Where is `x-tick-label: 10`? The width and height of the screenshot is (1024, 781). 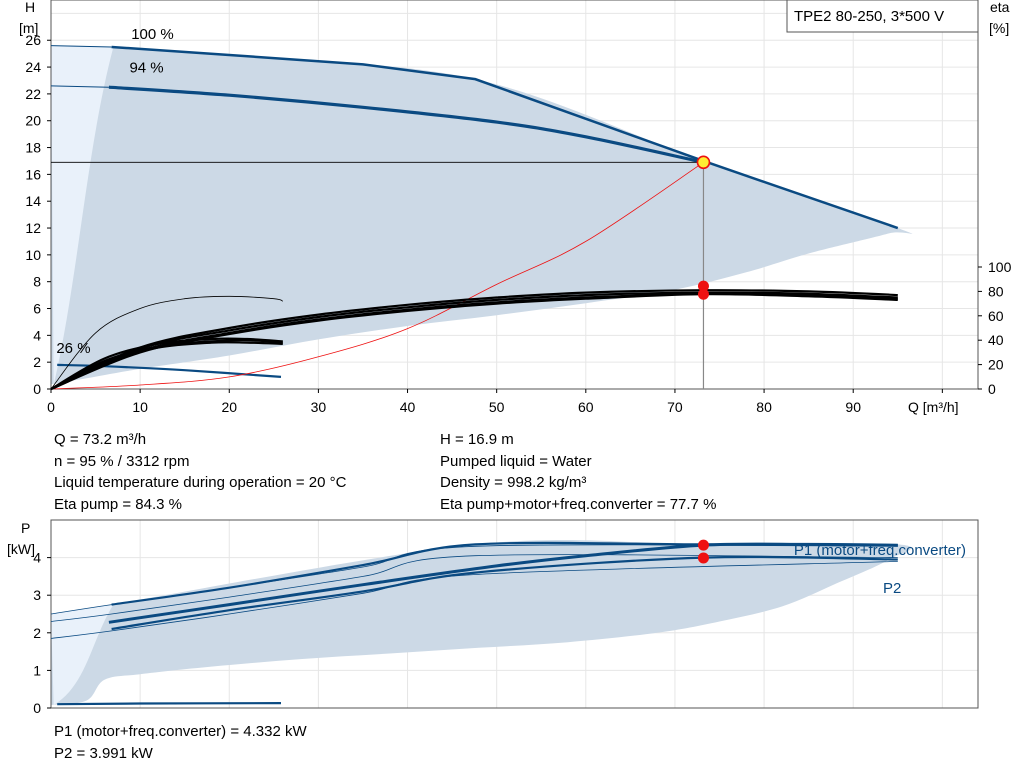
x-tick-label: 10 is located at coordinates (140, 407).